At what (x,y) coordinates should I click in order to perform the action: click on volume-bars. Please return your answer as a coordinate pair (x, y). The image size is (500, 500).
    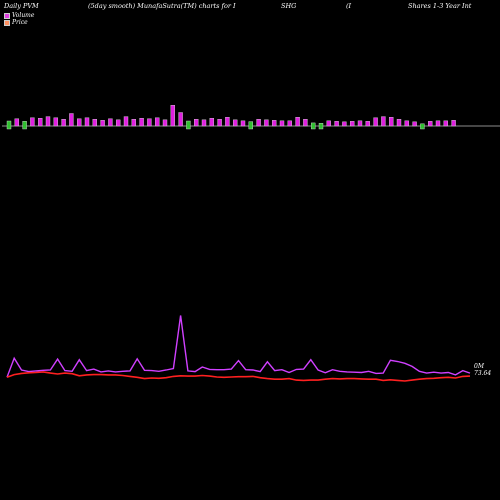
    Looking at the image, I should click on (231, 117).